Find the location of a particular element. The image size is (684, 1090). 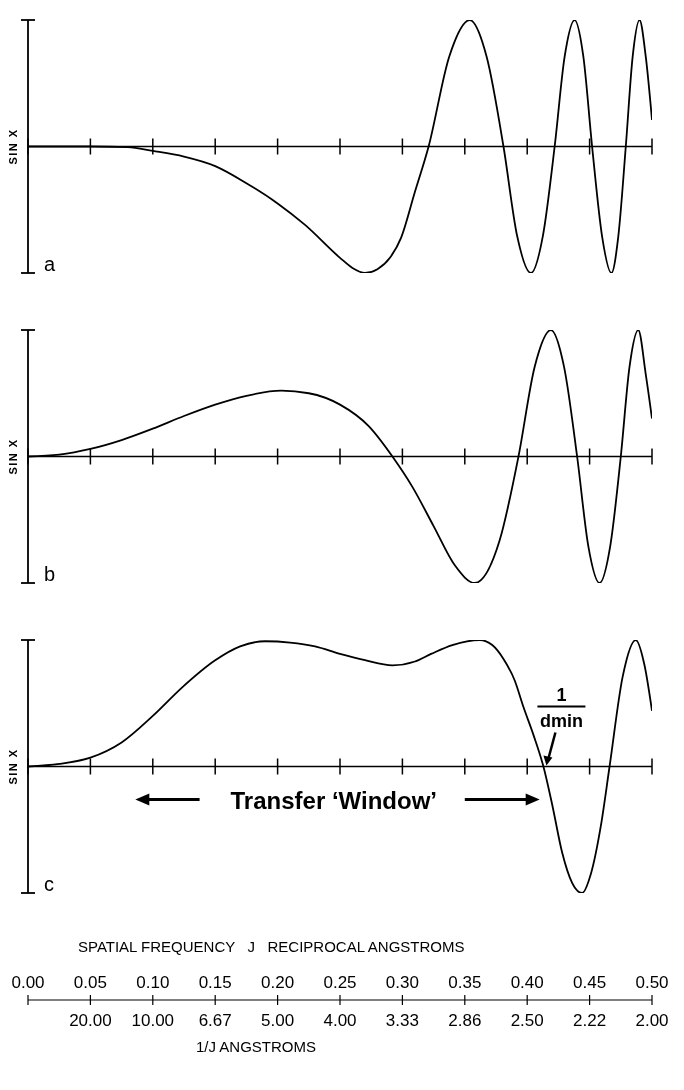

text: 2.00 is located at coordinates (652, 1020).